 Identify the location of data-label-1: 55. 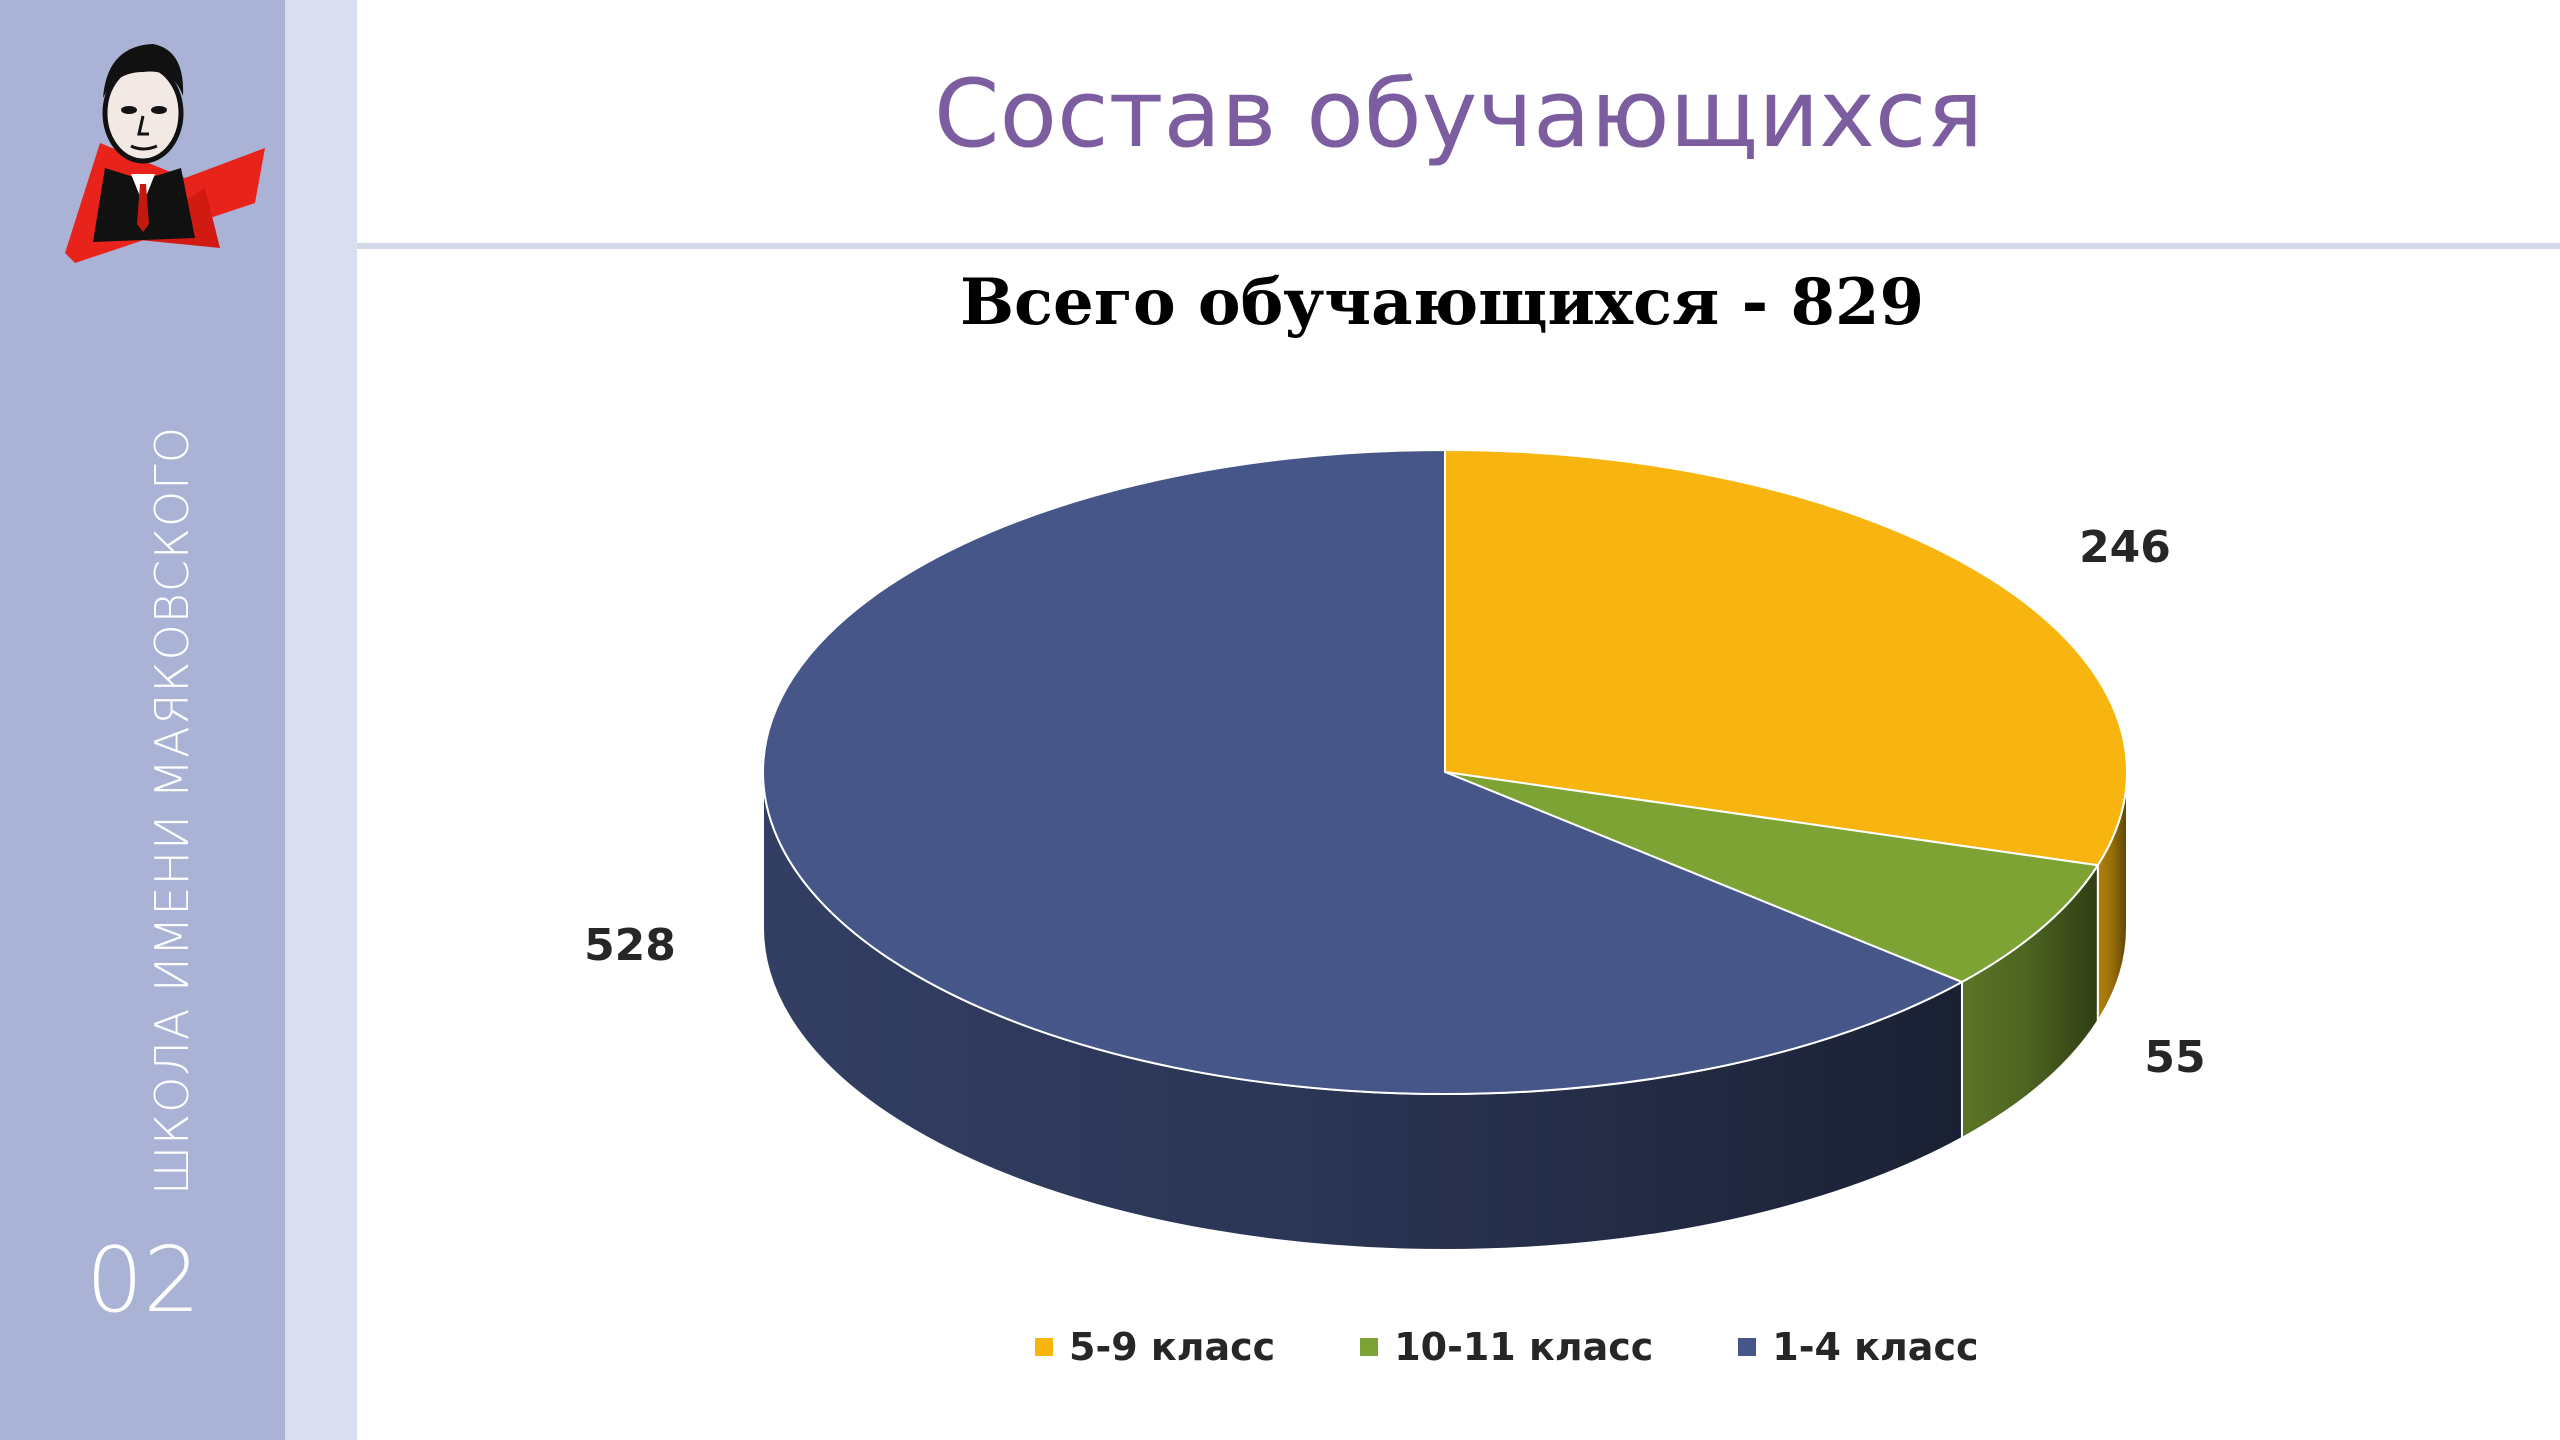
(2174, 1057).